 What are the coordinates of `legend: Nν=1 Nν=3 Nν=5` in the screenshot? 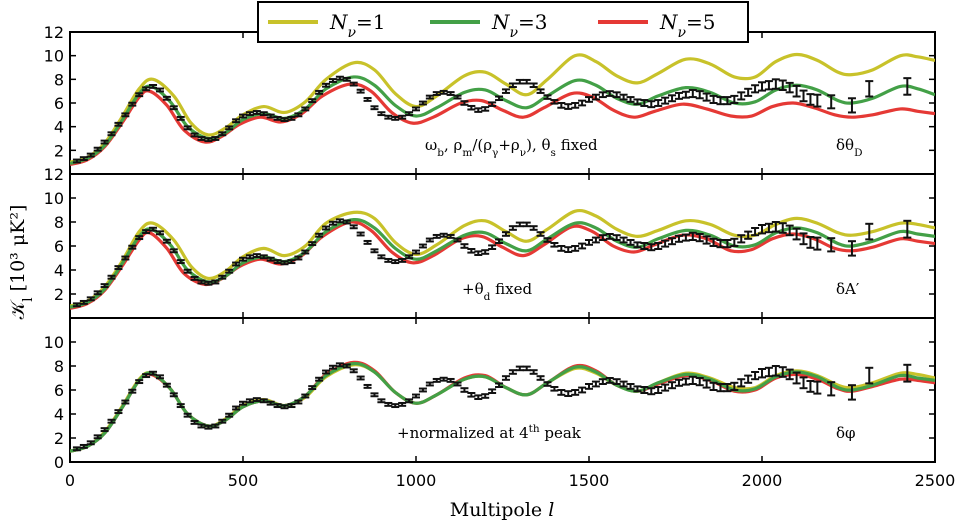 It's located at (503, 22).